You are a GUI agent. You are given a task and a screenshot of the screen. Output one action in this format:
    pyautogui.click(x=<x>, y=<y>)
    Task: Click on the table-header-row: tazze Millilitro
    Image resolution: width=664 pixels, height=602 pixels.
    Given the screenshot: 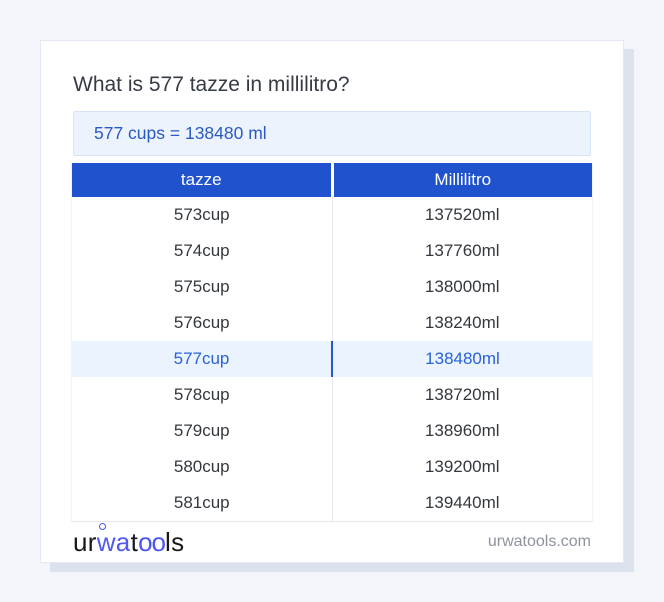 What is the action you would take?
    pyautogui.click(x=332, y=180)
    